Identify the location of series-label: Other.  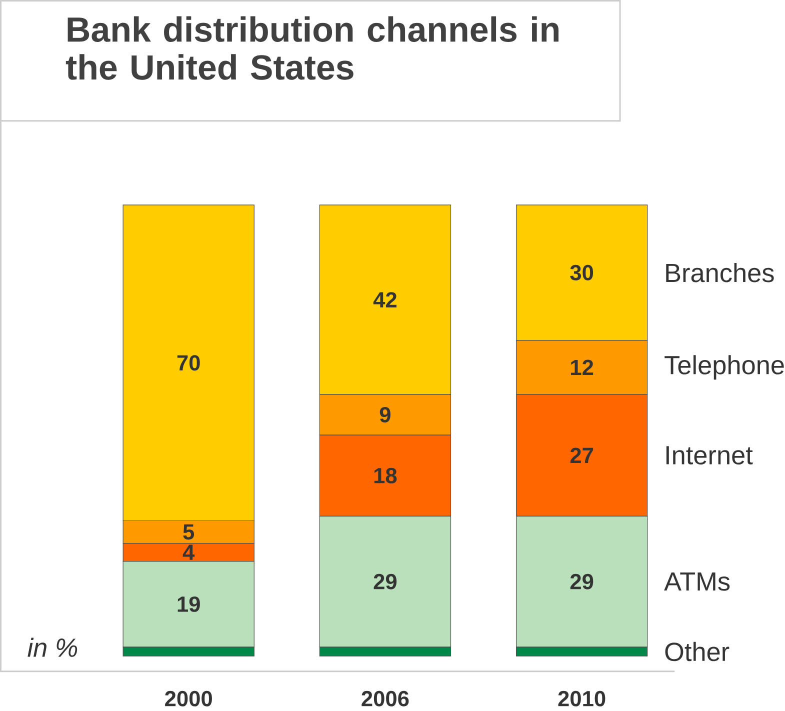
(697, 652).